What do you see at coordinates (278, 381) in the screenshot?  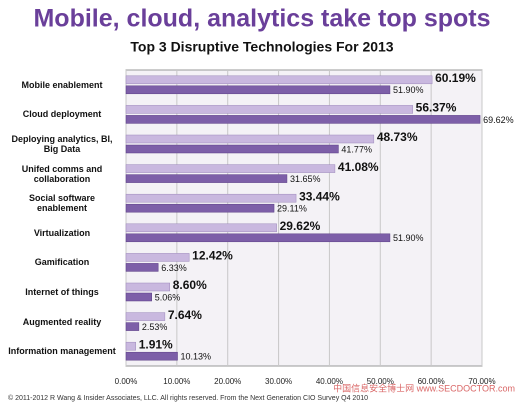 I see `x-tick-label: 30.00%` at bounding box center [278, 381].